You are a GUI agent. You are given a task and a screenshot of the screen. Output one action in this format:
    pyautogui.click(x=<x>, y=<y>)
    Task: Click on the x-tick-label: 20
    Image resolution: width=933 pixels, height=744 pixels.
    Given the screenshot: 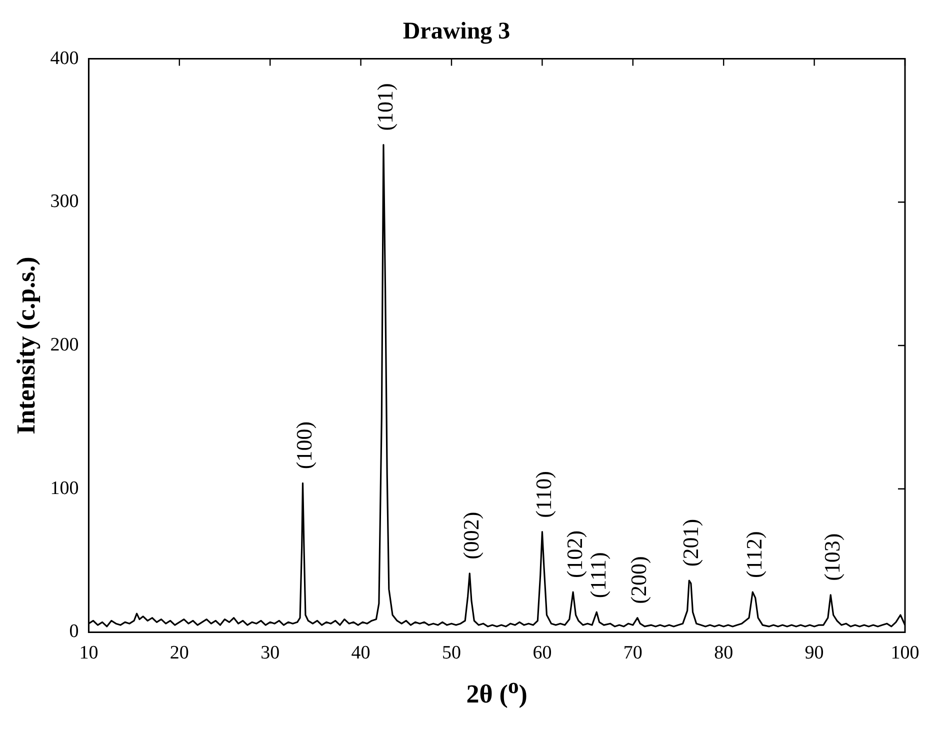 What is the action you would take?
    pyautogui.click(x=179, y=653)
    